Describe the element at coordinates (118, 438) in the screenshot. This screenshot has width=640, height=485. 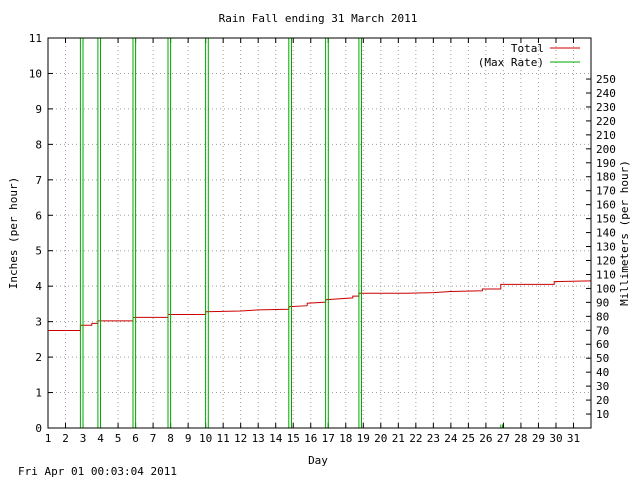
I see `x-tick-label: 5` at that location.